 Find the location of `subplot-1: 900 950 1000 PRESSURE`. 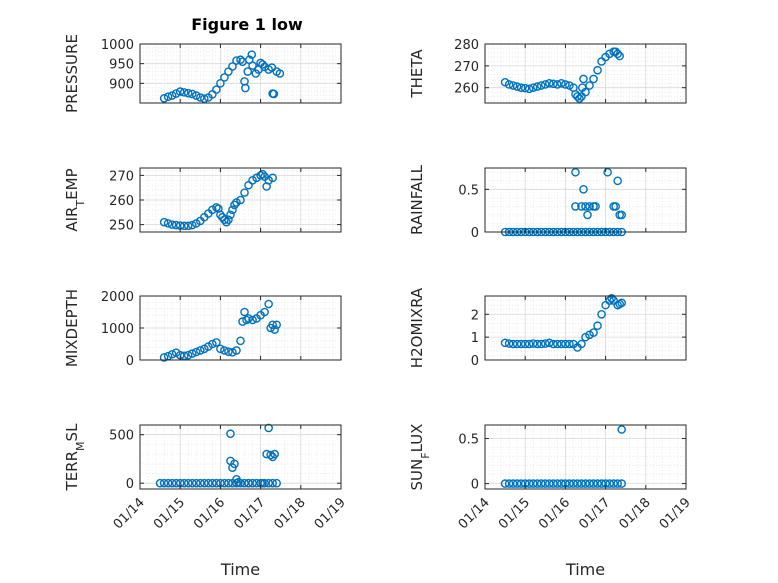

subplot-1: 900 950 1000 PRESSURE is located at coordinates (202, 73).